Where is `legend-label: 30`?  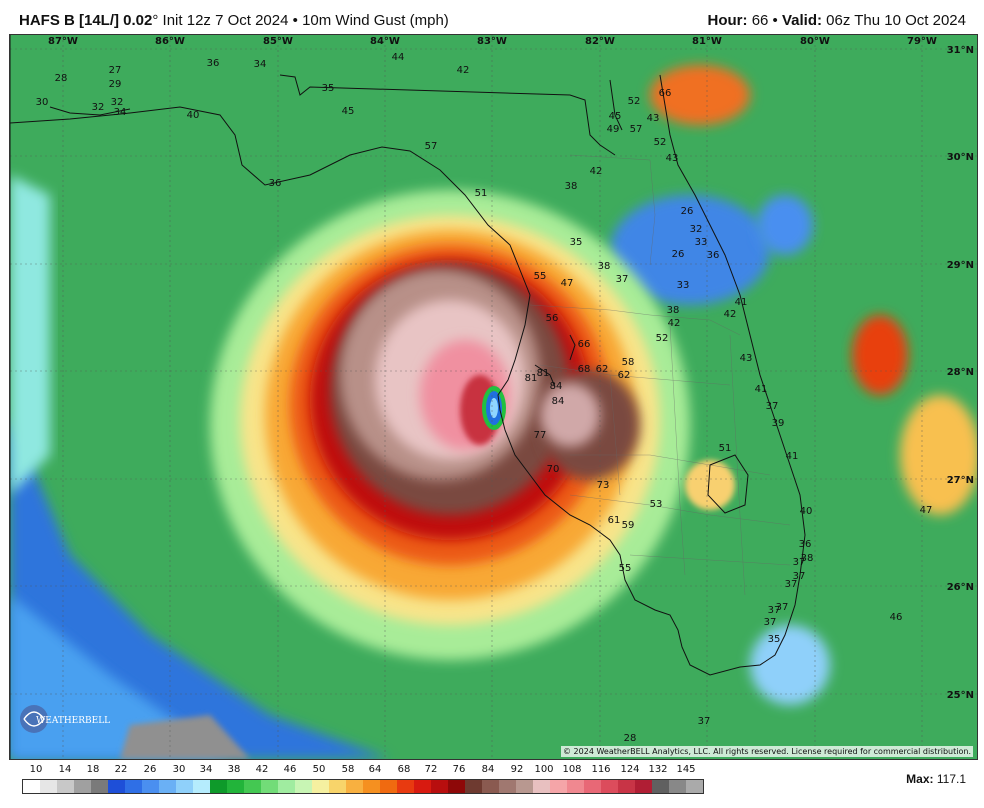
legend-label: 30 is located at coordinates (179, 769).